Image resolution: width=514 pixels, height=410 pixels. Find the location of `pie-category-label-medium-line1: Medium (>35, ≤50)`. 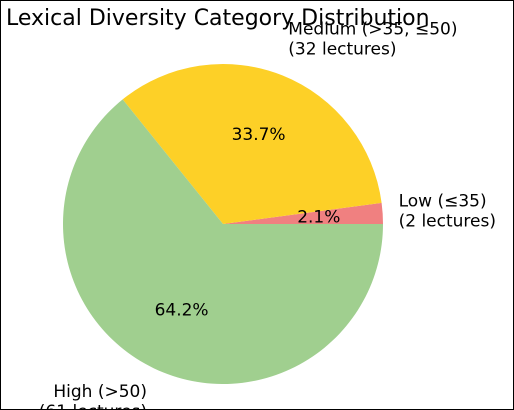

pie-category-label-medium-line1: Medium (>35, ≤50) is located at coordinates (372, 30).